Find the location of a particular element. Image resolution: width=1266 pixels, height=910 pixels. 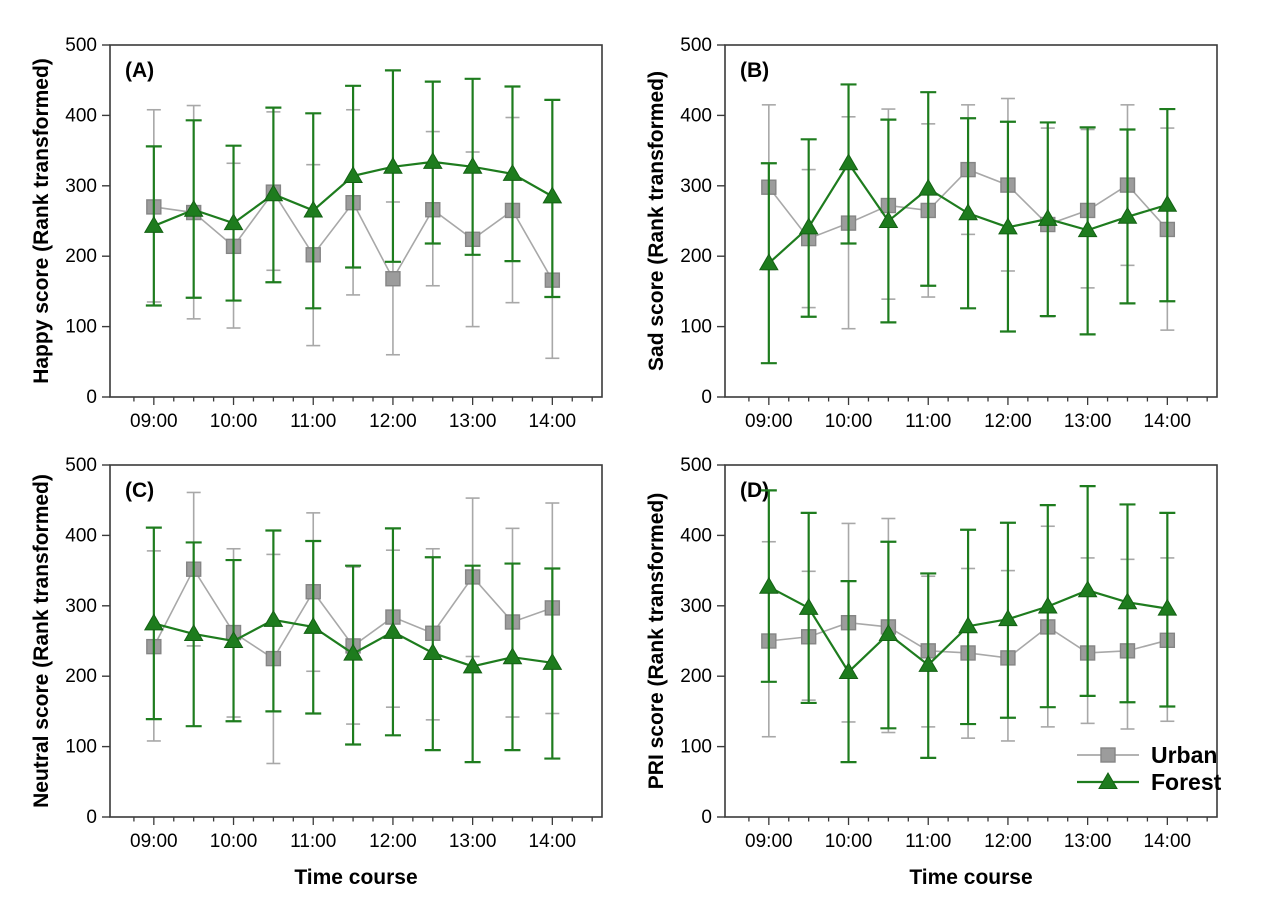

y-axis-title: Sad score (Rank transformed) is located at coordinates (656, 221).